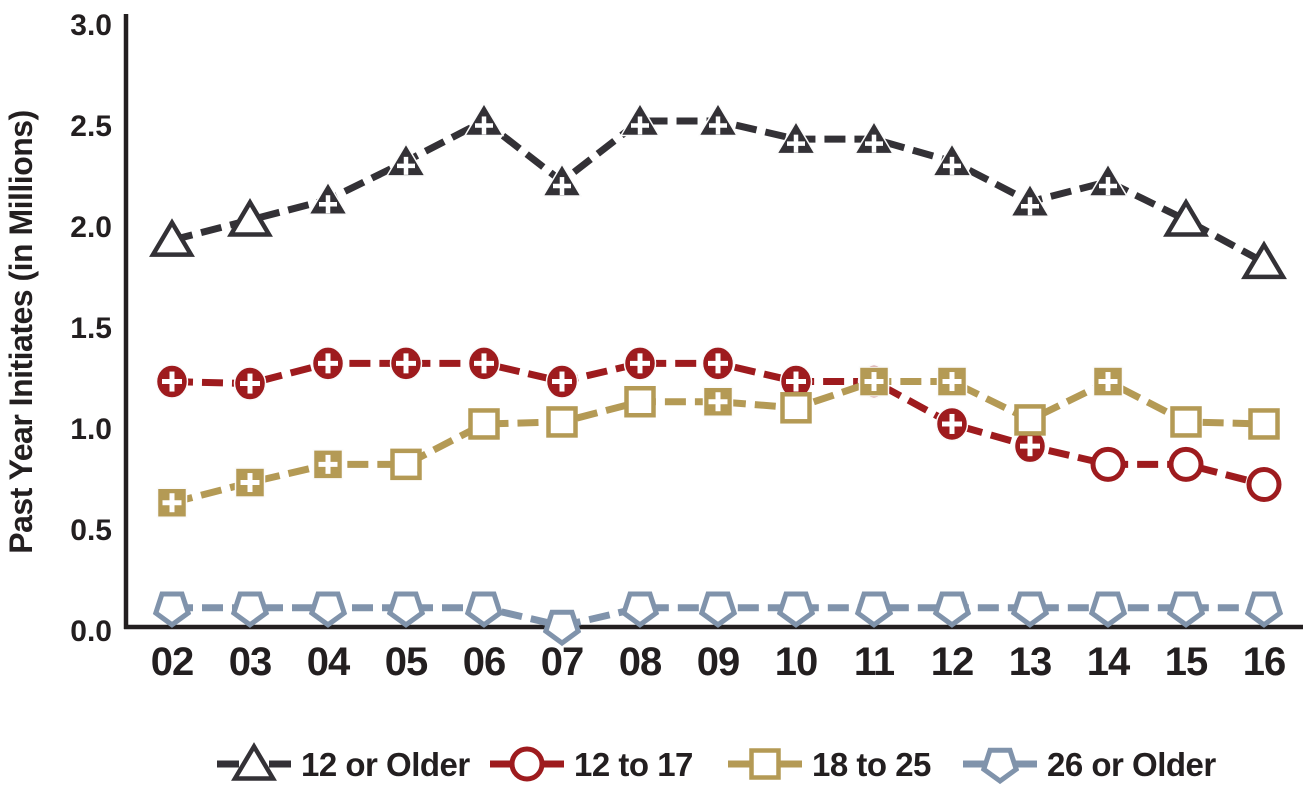 The width and height of the screenshot is (1312, 788). I want to click on y-tick-label: 1.0, so click(91, 429).